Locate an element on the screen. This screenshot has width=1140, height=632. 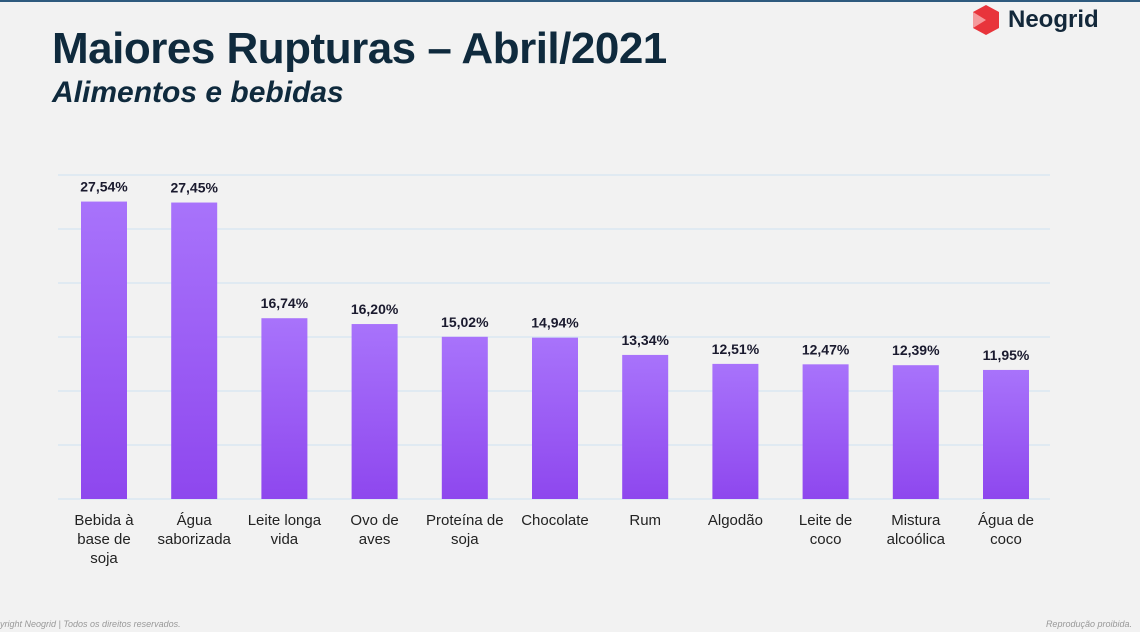
category-label: Água de is located at coordinates (1006, 520).